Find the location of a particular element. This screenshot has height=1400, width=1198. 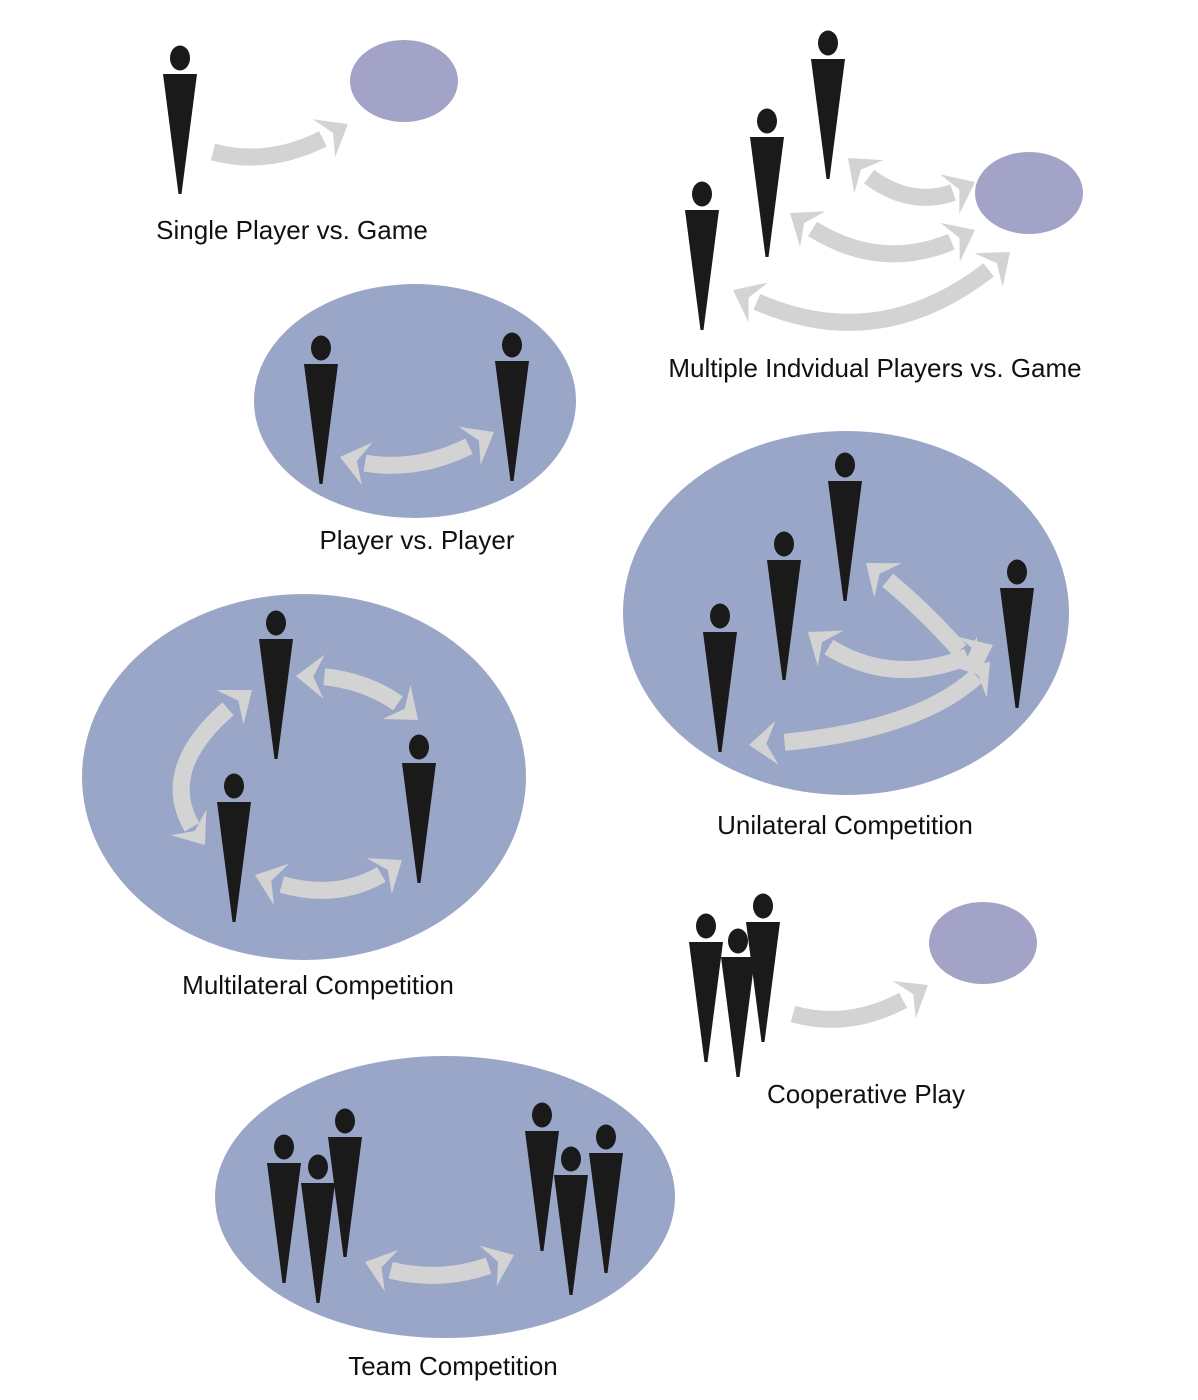

multi-player-game-object is located at coordinates (1029, 193).